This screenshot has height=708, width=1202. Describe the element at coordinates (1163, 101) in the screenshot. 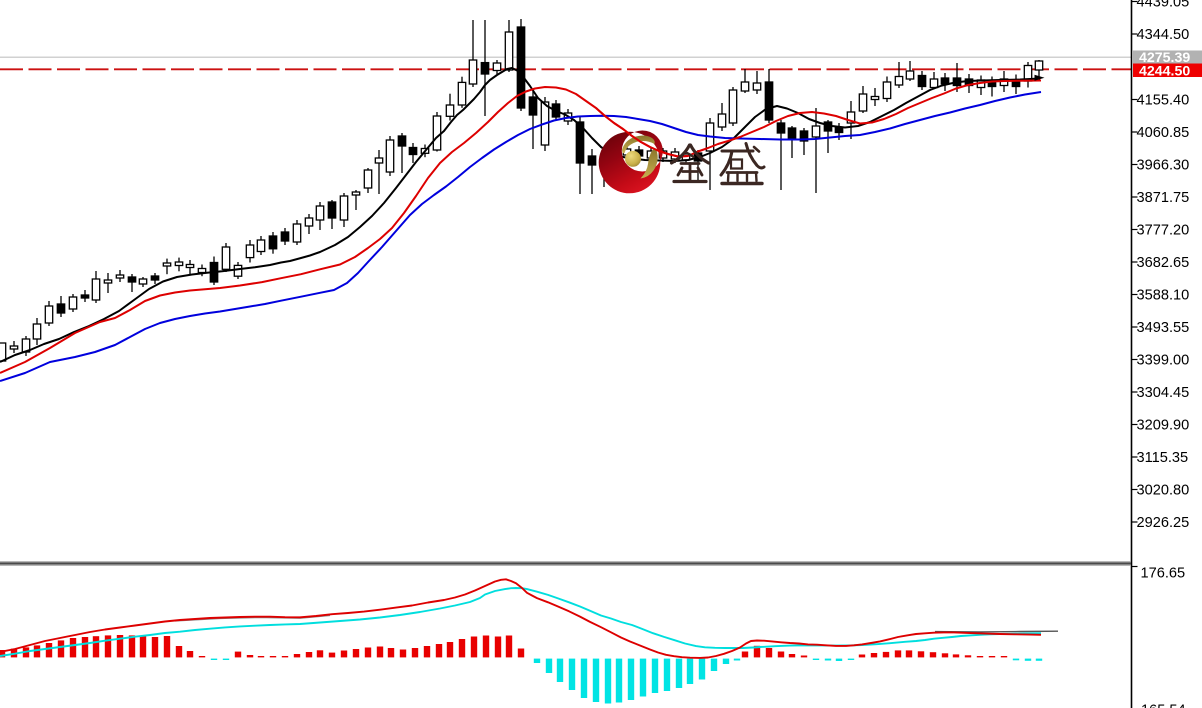

I see `svg-text: 4155.40` at that location.